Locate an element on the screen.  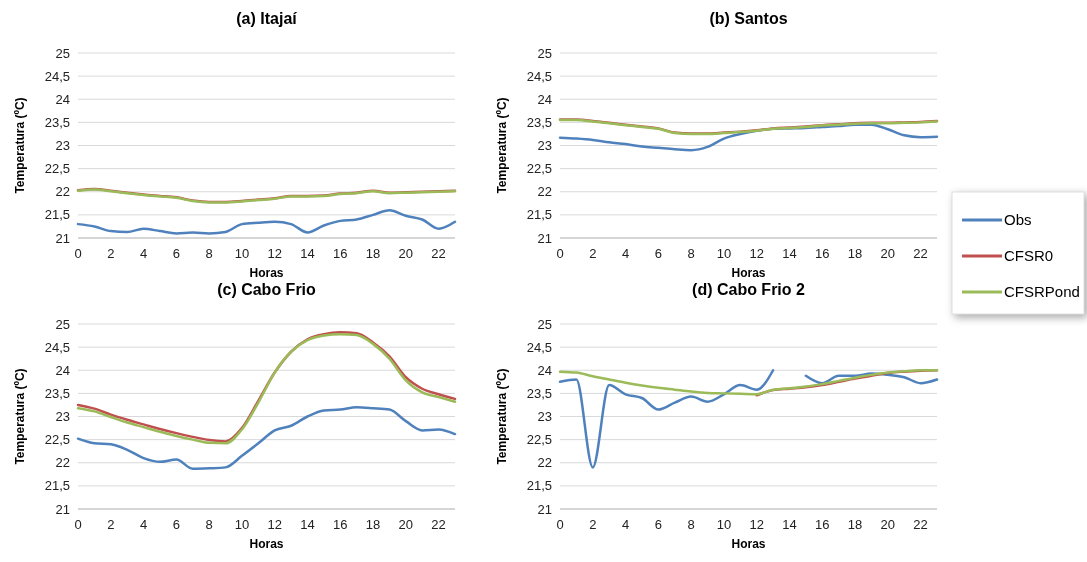
chart-title: (c) Cabo Frio is located at coordinates (267, 289).